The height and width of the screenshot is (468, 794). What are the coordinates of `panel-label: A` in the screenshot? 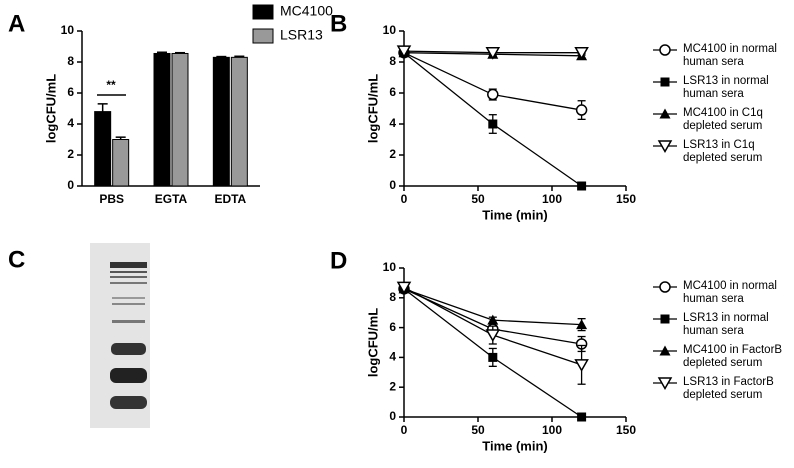 It's located at (16, 23).